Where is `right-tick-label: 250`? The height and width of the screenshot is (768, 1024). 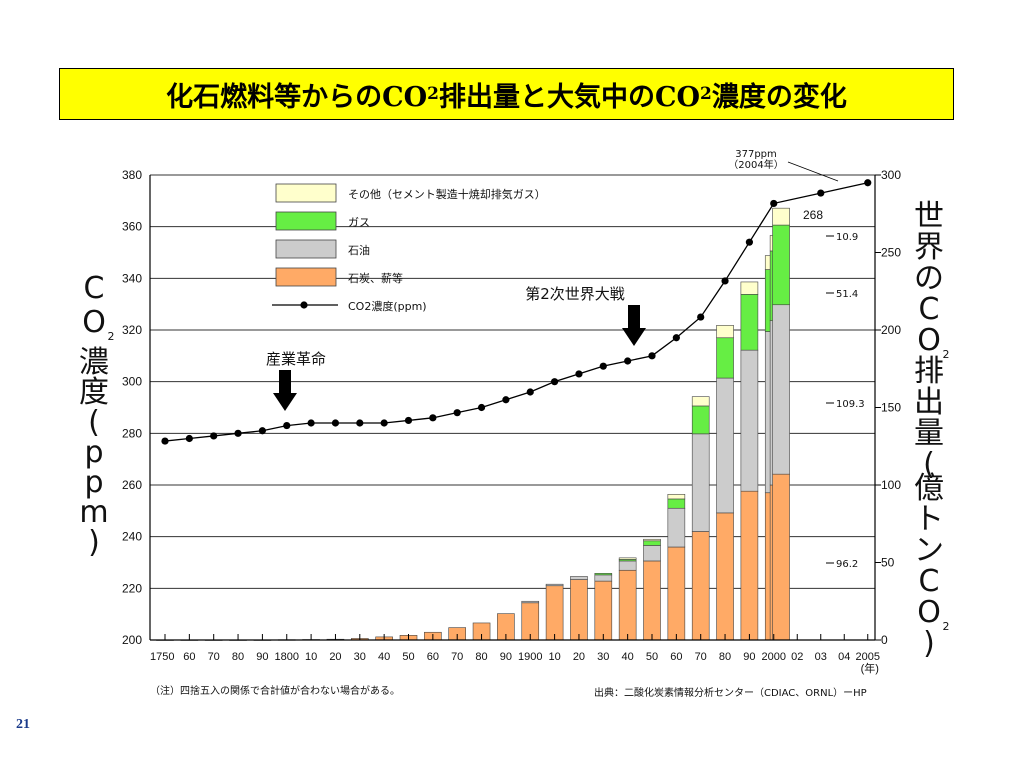
right-tick-label: 250 is located at coordinates (891, 253).